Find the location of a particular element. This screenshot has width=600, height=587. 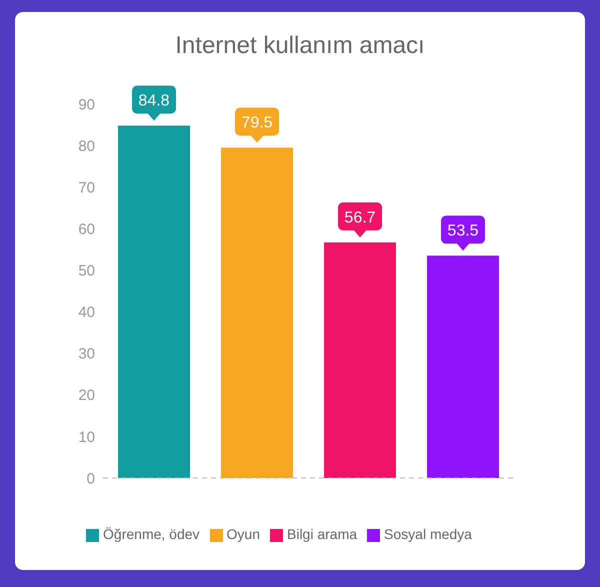

data-label: 84.8 is located at coordinates (154, 101).